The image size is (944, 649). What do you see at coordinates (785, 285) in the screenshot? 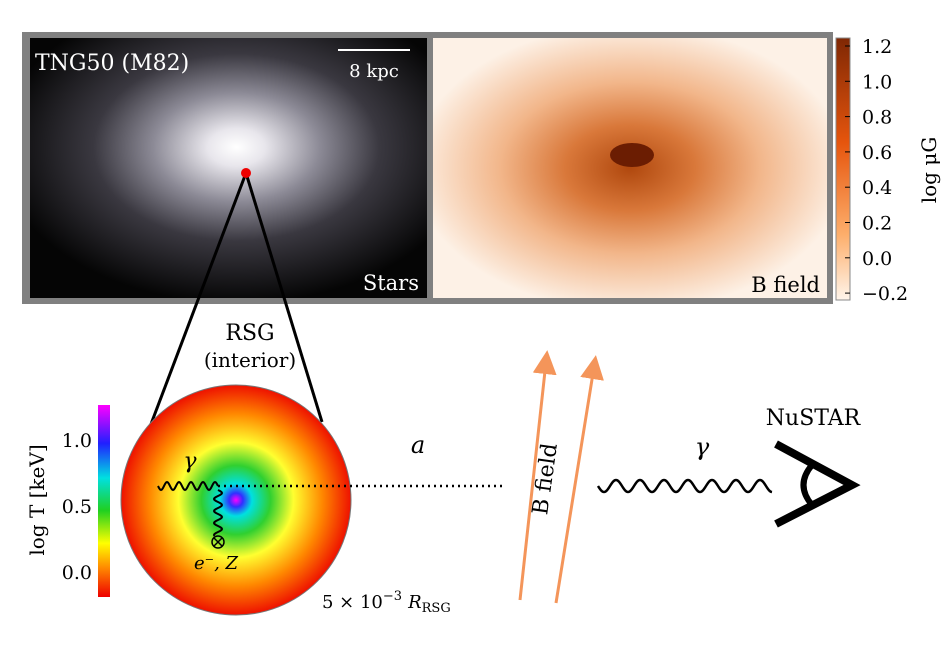
I see `b-field-label: B field` at bounding box center [785, 285].